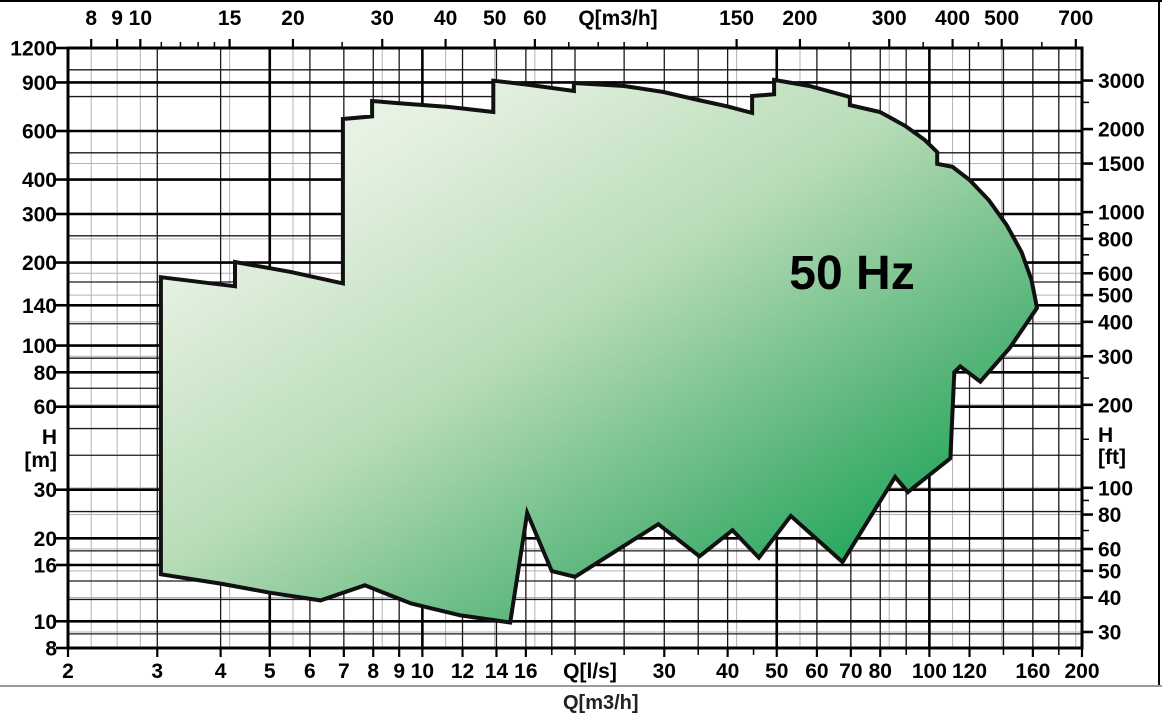  What do you see at coordinates (39, 263) in the screenshot?
I see `left-tick-label: 200` at bounding box center [39, 263].